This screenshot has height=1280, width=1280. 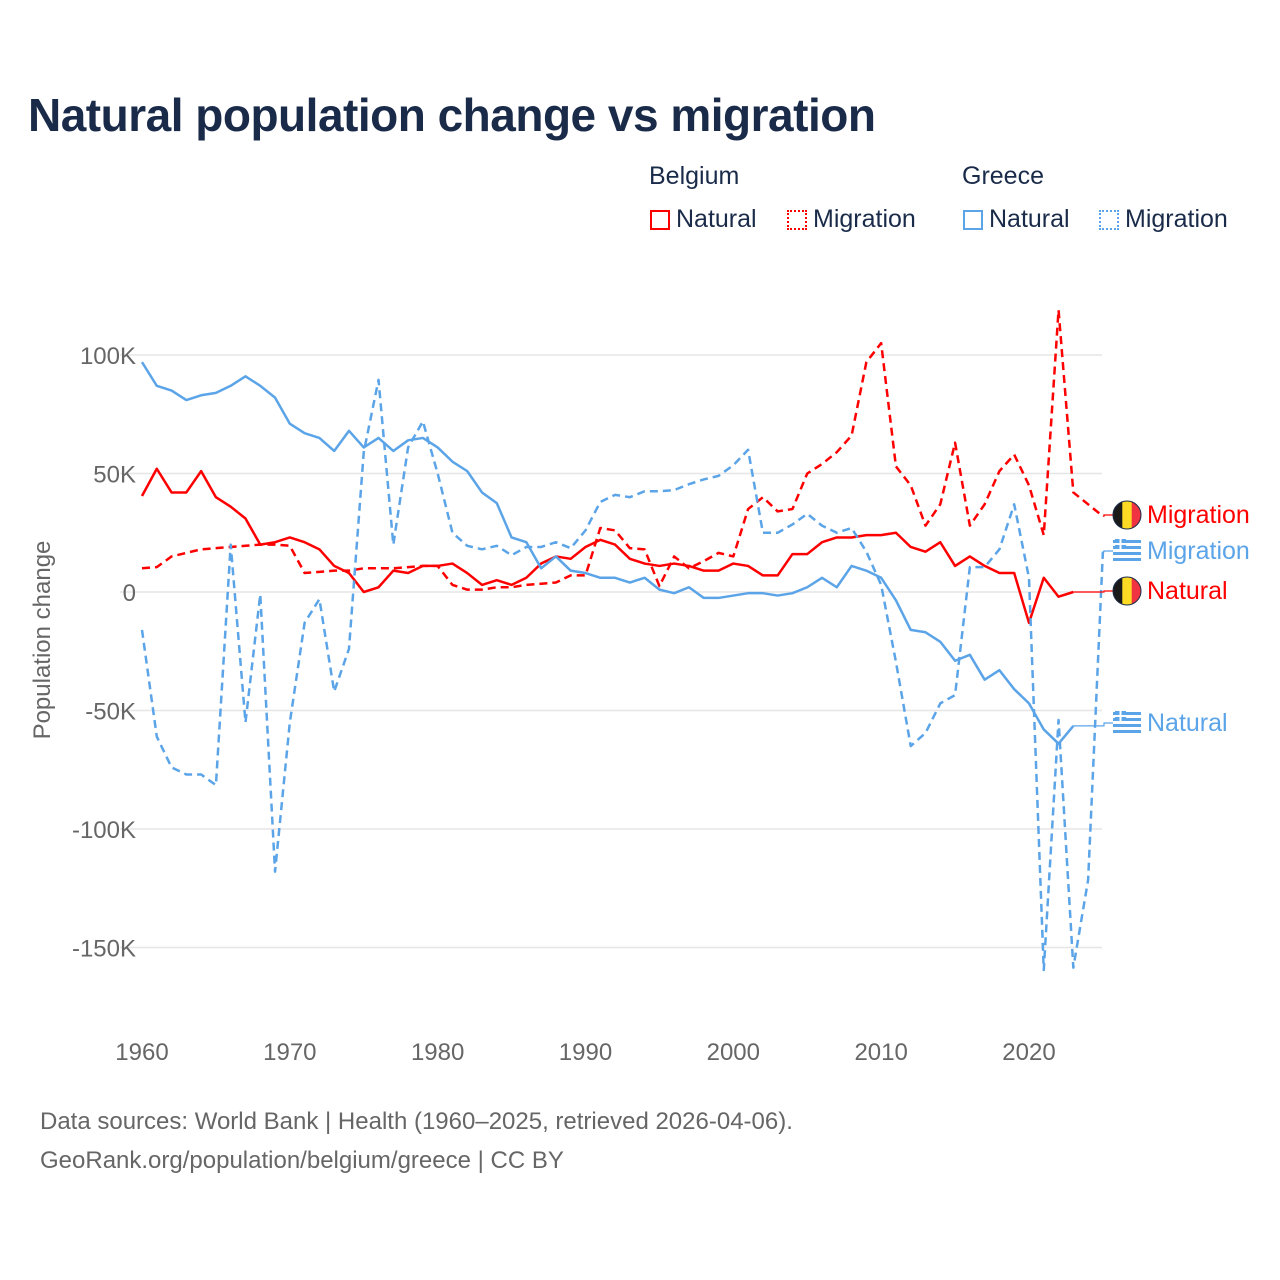 What do you see at coordinates (1198, 551) in the screenshot?
I see `end-label-greece-migration: Migration` at bounding box center [1198, 551].